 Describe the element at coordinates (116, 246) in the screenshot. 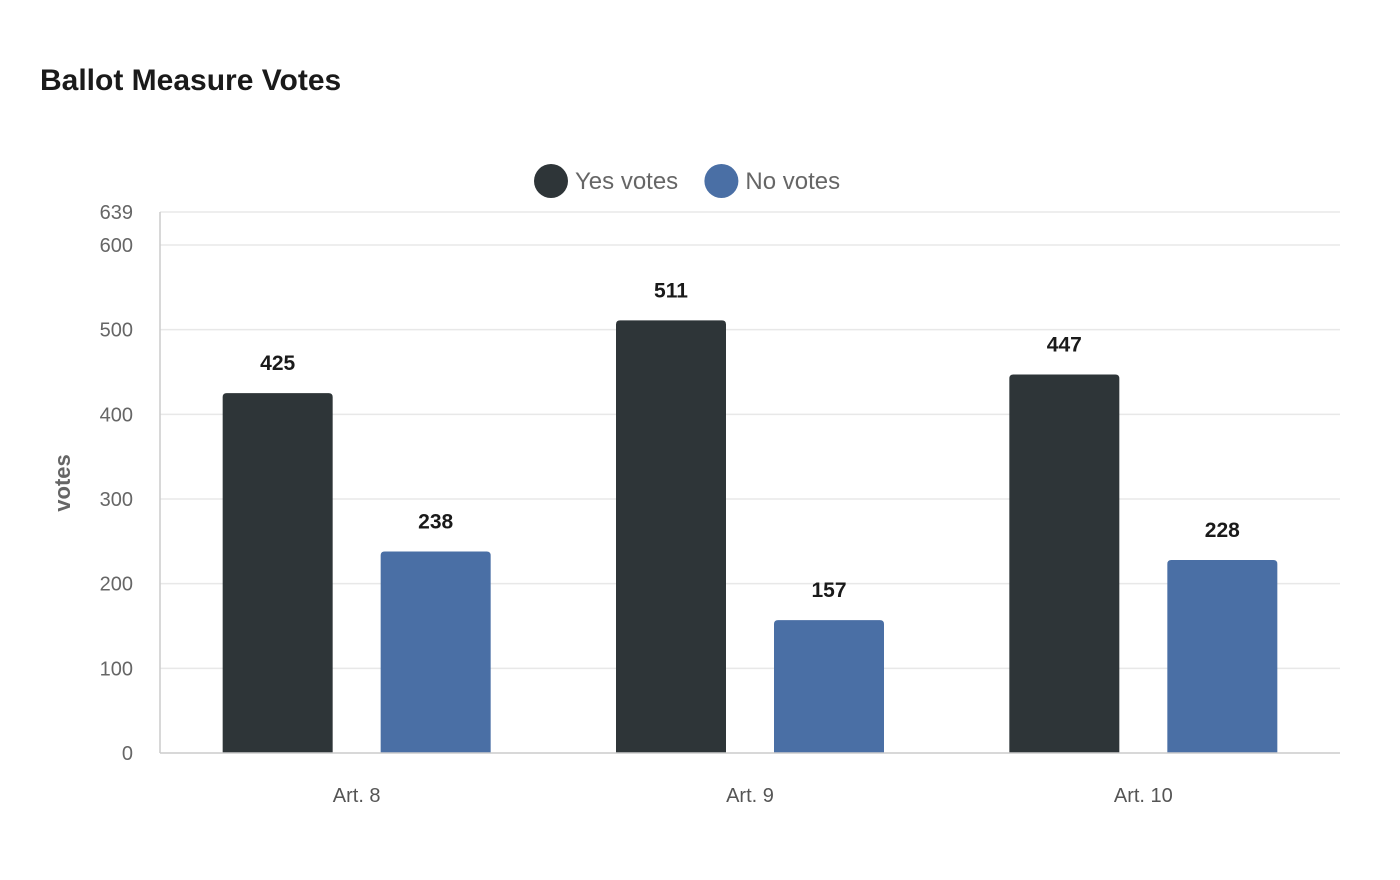

I see `y-tick-label-600: 600` at that location.